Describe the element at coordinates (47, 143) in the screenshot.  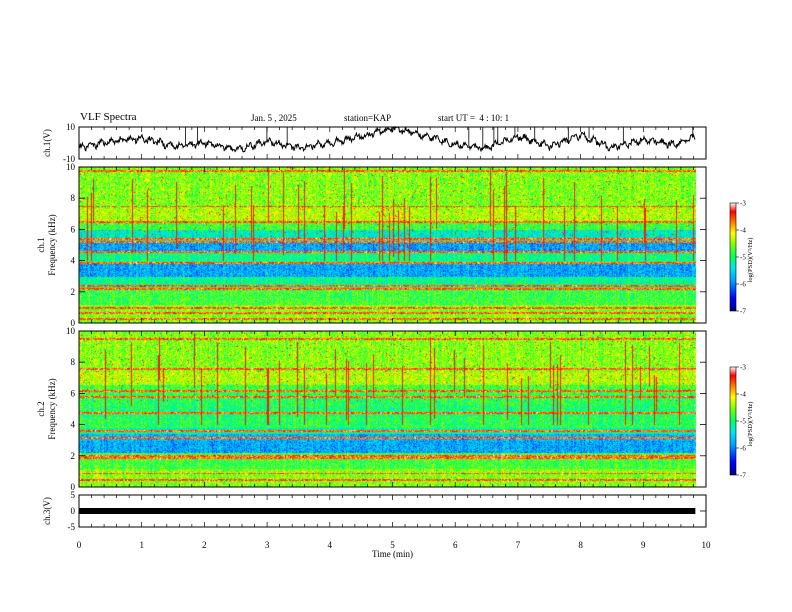
I see `ch1-waveform-ylabel: ch.1(V)` at that location.